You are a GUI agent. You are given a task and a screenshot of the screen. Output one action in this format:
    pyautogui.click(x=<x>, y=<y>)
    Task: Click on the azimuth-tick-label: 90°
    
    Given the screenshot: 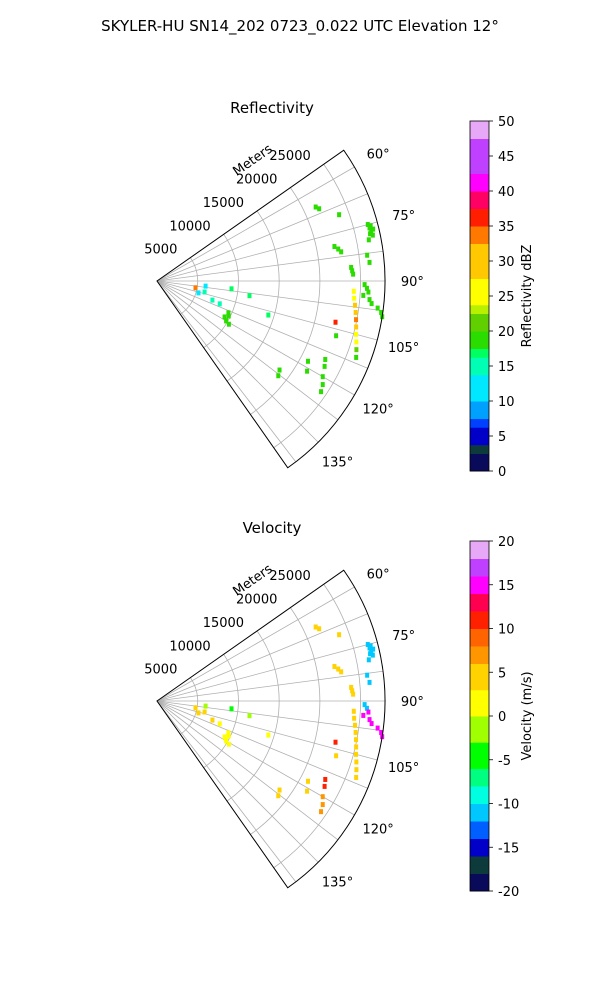 What is the action you would take?
    pyautogui.click(x=412, y=282)
    